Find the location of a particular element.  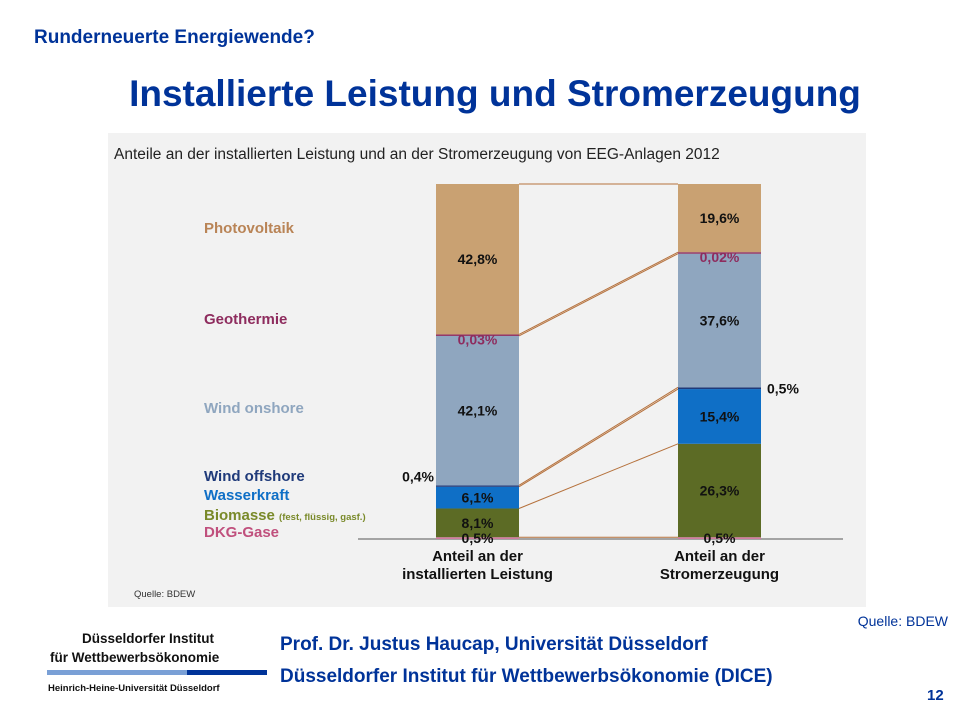

data-label-wind-offshore-leistung: 0,4% is located at coordinates (418, 476).